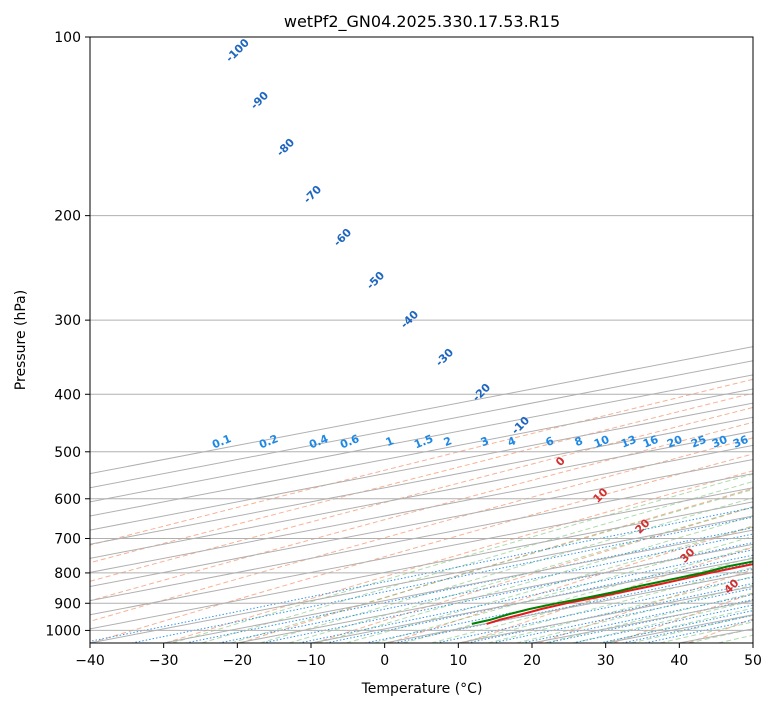  Describe the element at coordinates (164, 661) in the screenshot. I see `x-tick-label: −30` at that location.